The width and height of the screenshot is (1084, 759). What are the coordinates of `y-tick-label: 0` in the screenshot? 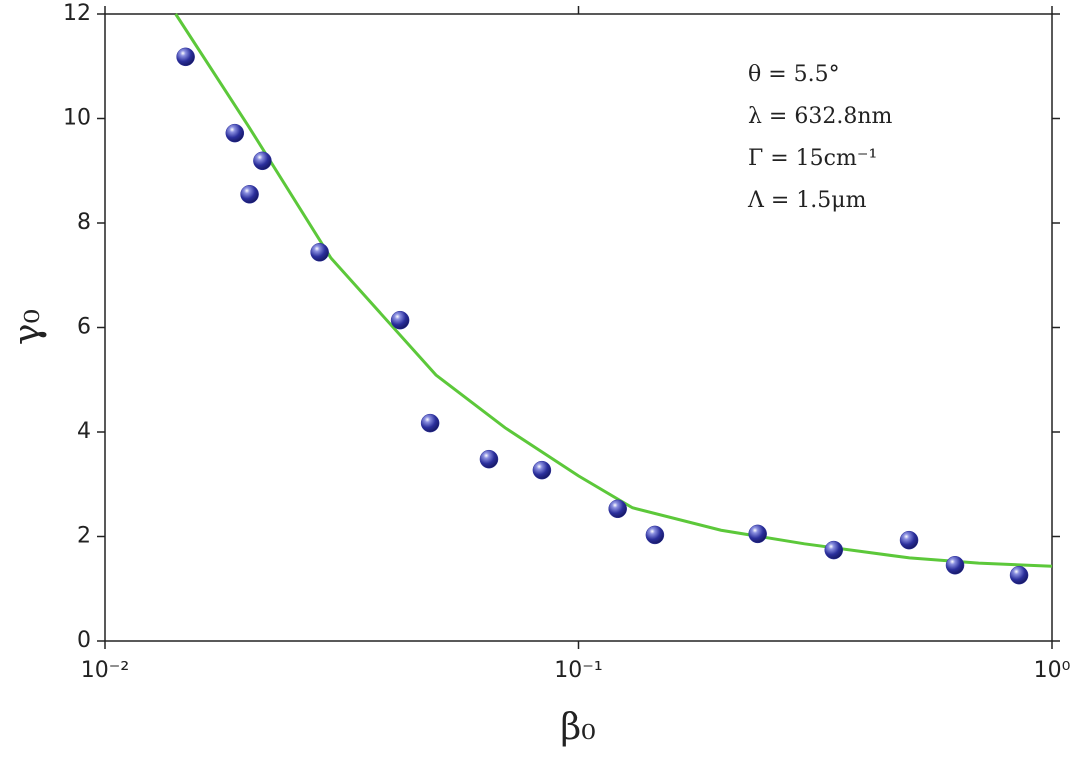 It's located at (84, 640).